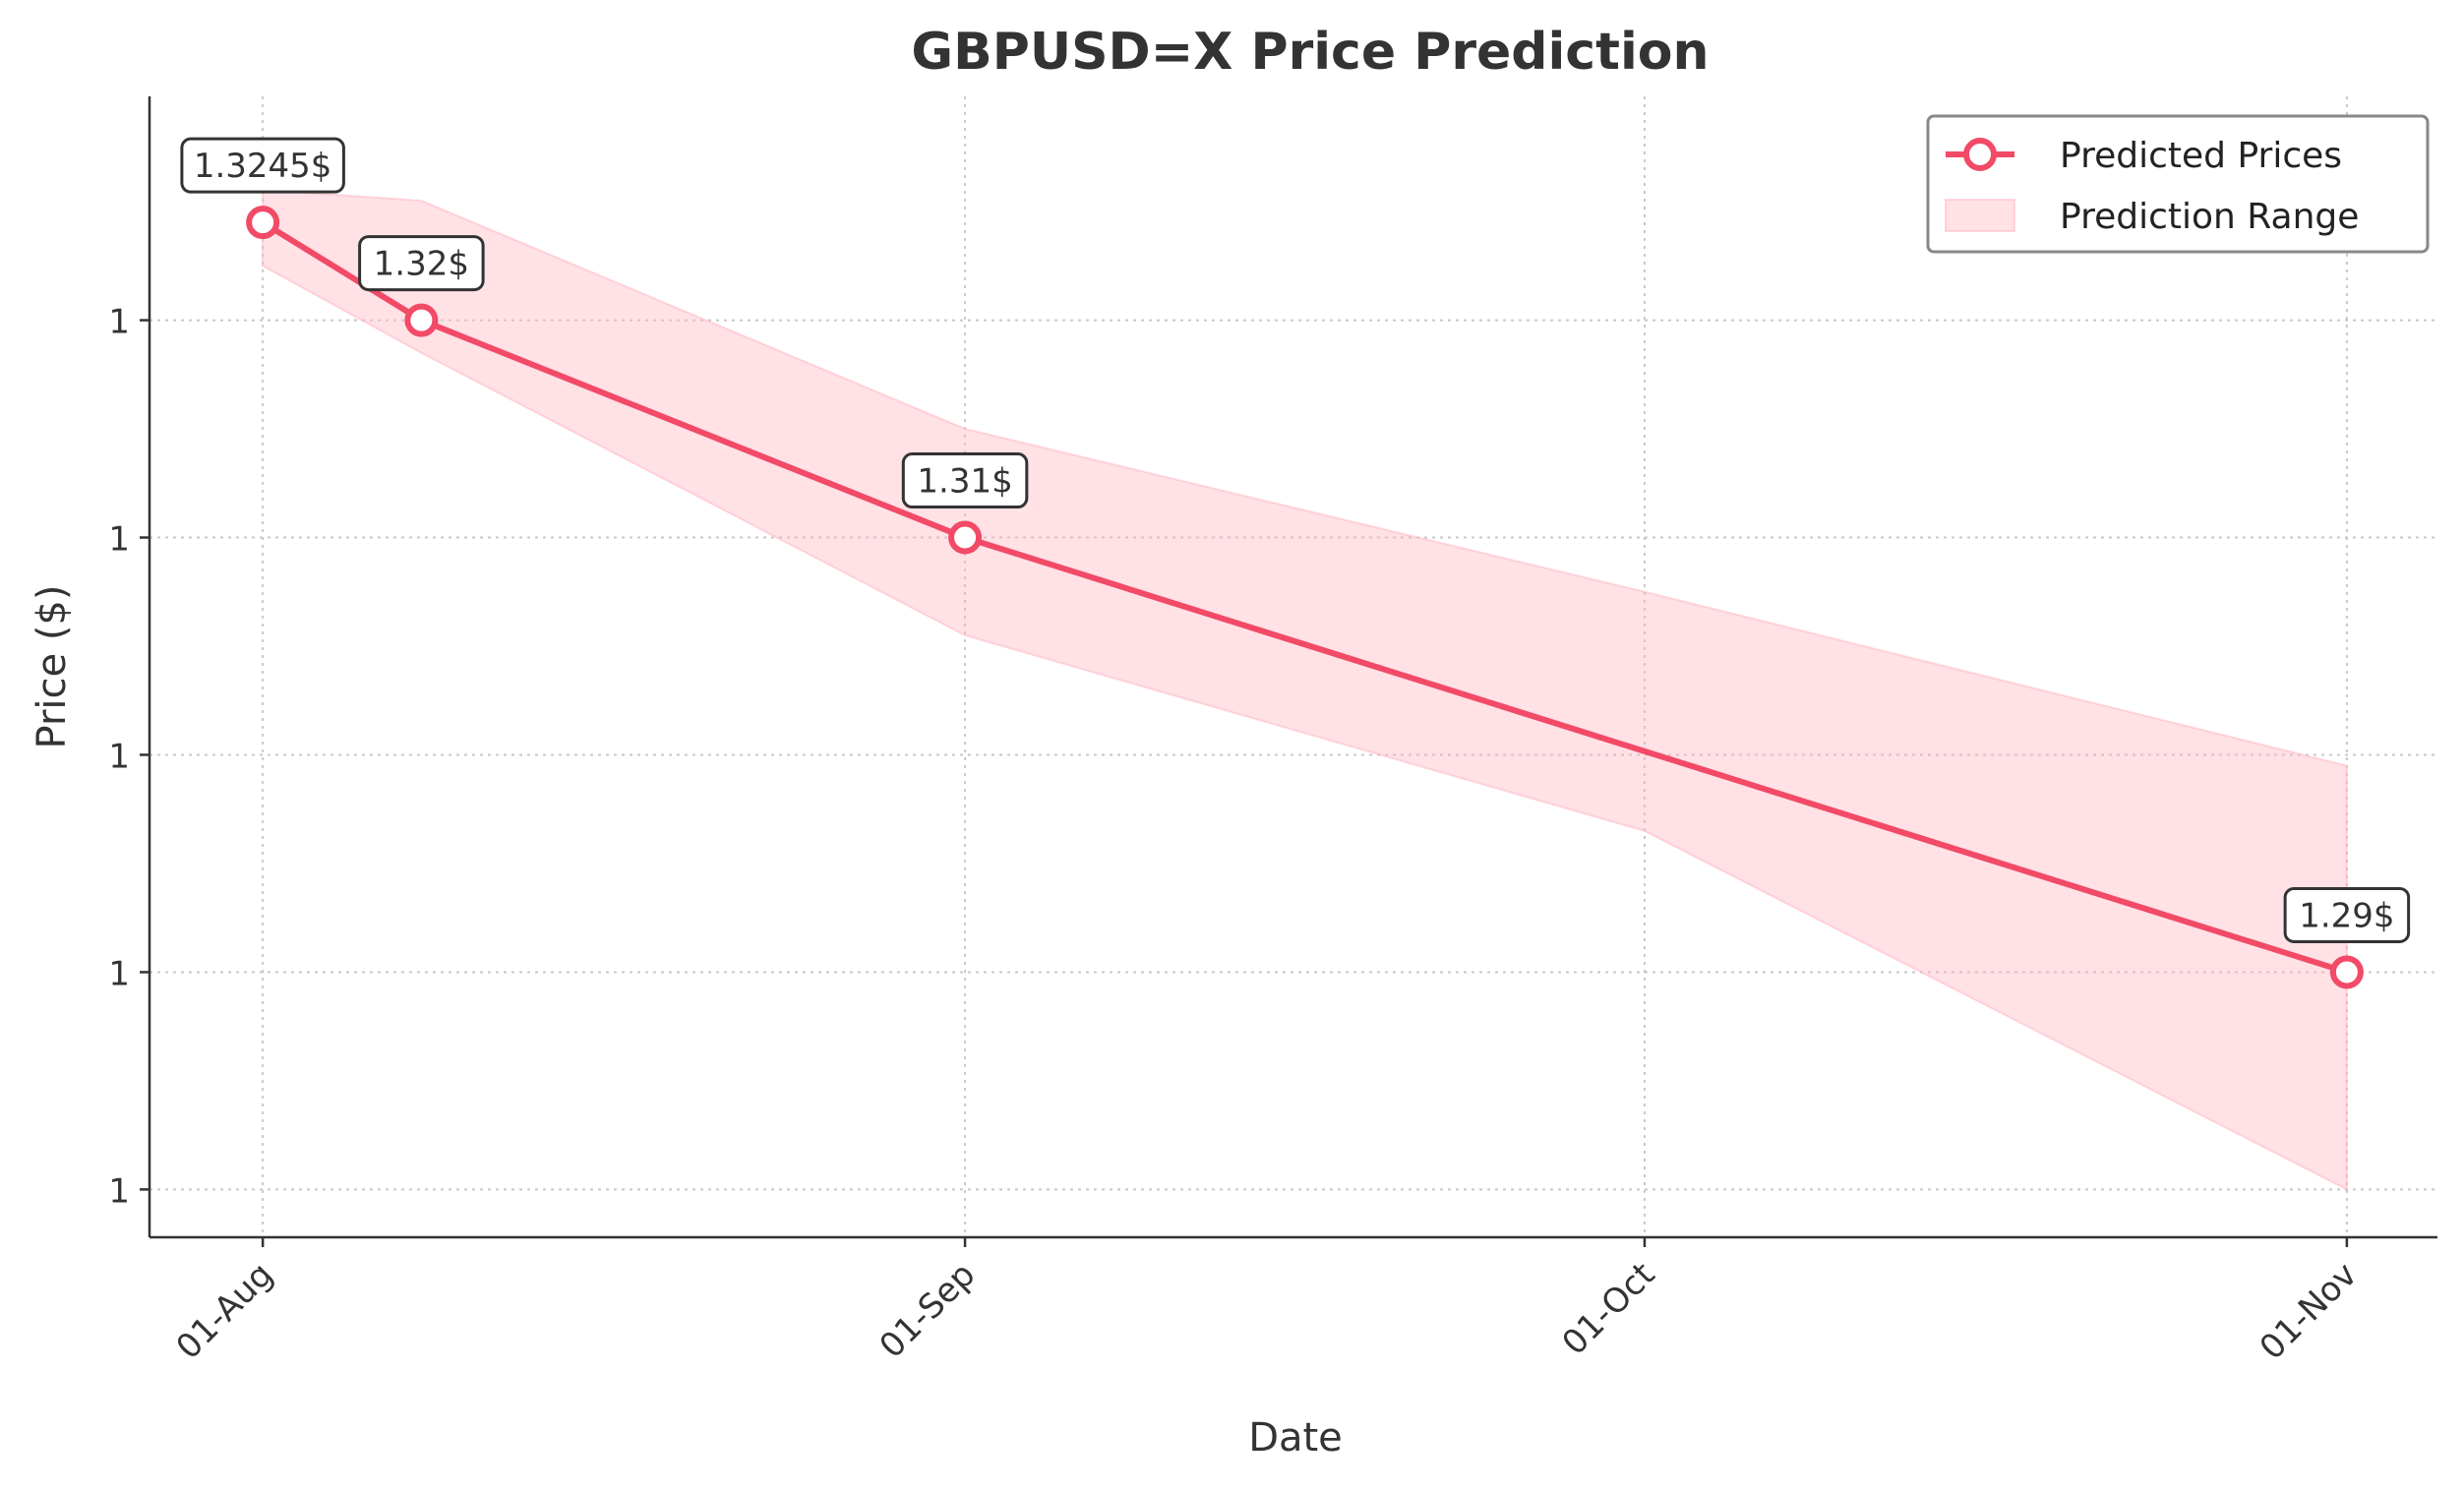 The height and width of the screenshot is (1492, 2464). I want to click on legend-label-prediction-range: Prediction Range, so click(2210, 217).